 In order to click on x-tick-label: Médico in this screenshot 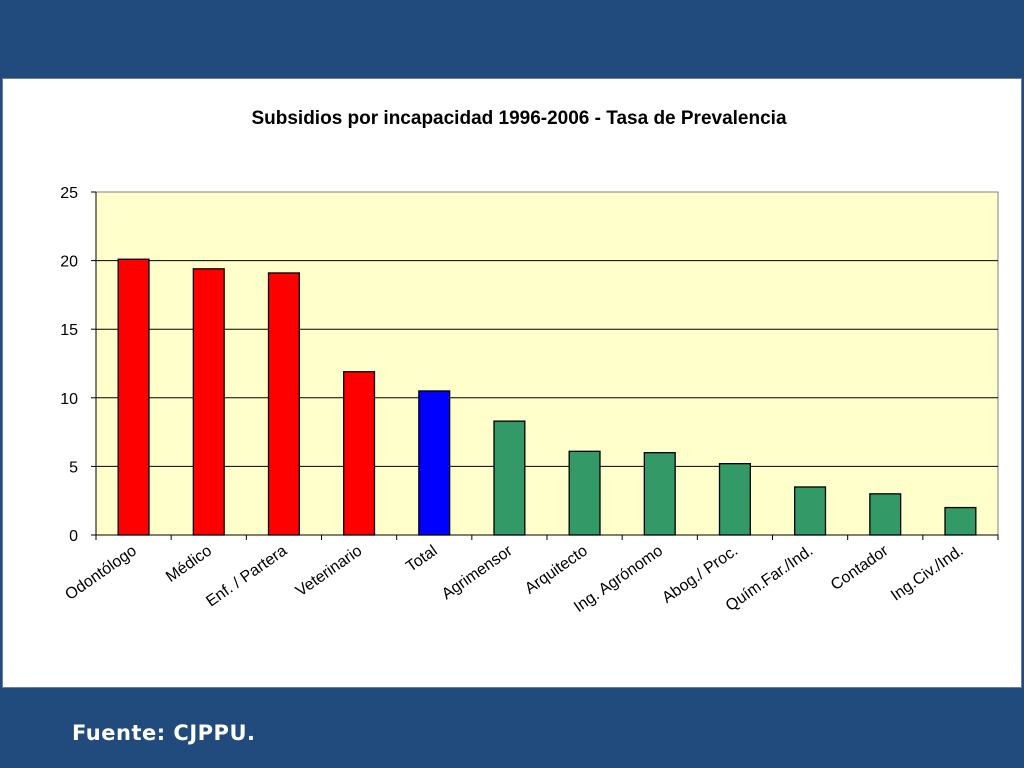, I will do `click(189, 564)`.